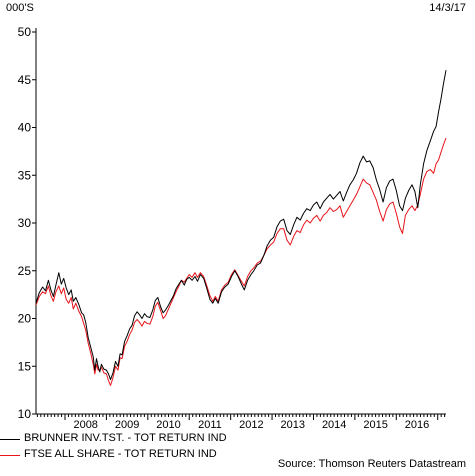 The width and height of the screenshot is (475, 476). I want to click on x-tick-label: 2016, so click(417, 425).